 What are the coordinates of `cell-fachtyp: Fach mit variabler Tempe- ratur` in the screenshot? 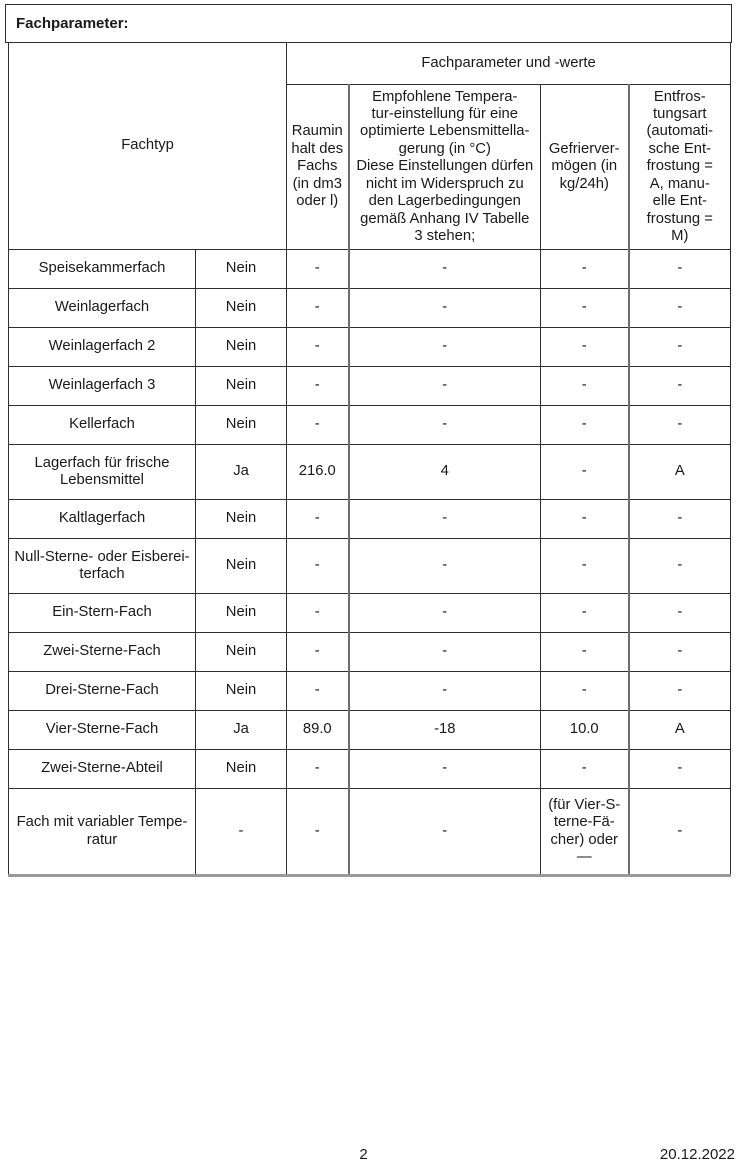 It's located at (102, 832).